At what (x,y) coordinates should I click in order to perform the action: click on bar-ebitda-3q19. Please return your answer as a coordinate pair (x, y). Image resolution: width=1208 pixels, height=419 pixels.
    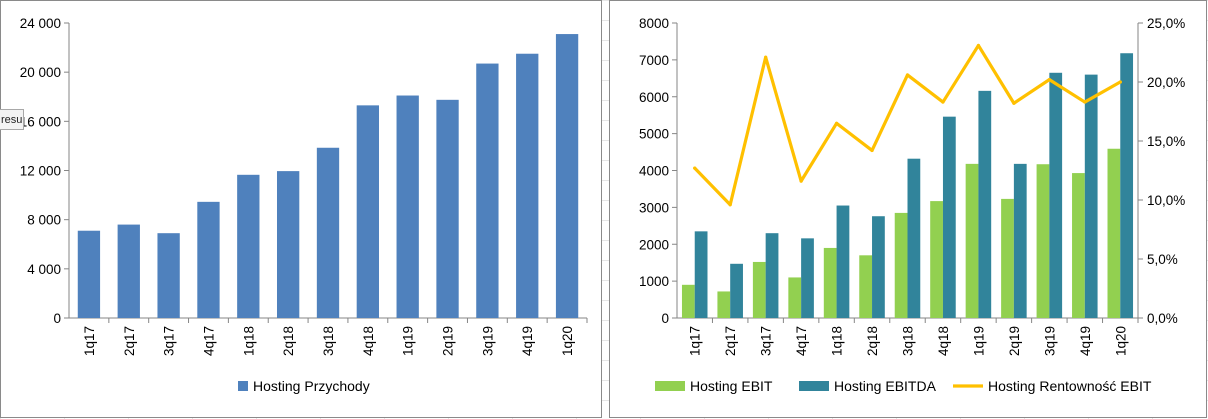
    Looking at the image, I should click on (1056, 195).